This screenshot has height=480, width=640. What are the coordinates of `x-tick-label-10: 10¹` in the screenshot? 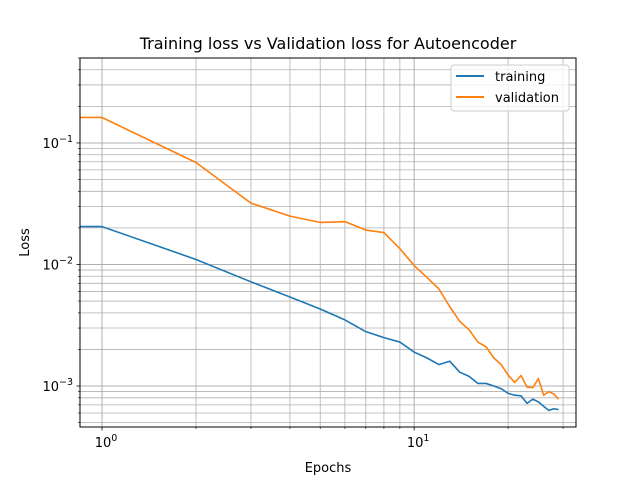 It's located at (418, 442).